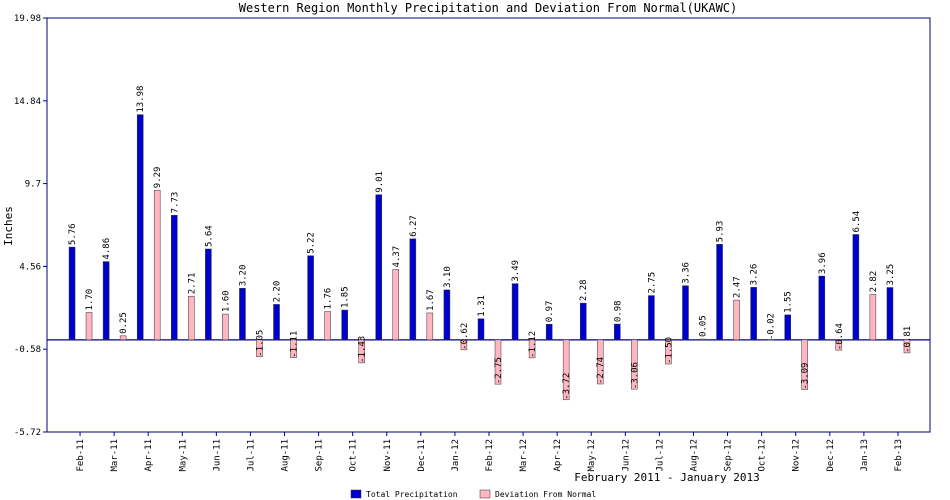 This screenshot has height=500, width=950. Describe the element at coordinates (763, 455) in the screenshot. I see `x-tick-label: Oct-12` at that location.